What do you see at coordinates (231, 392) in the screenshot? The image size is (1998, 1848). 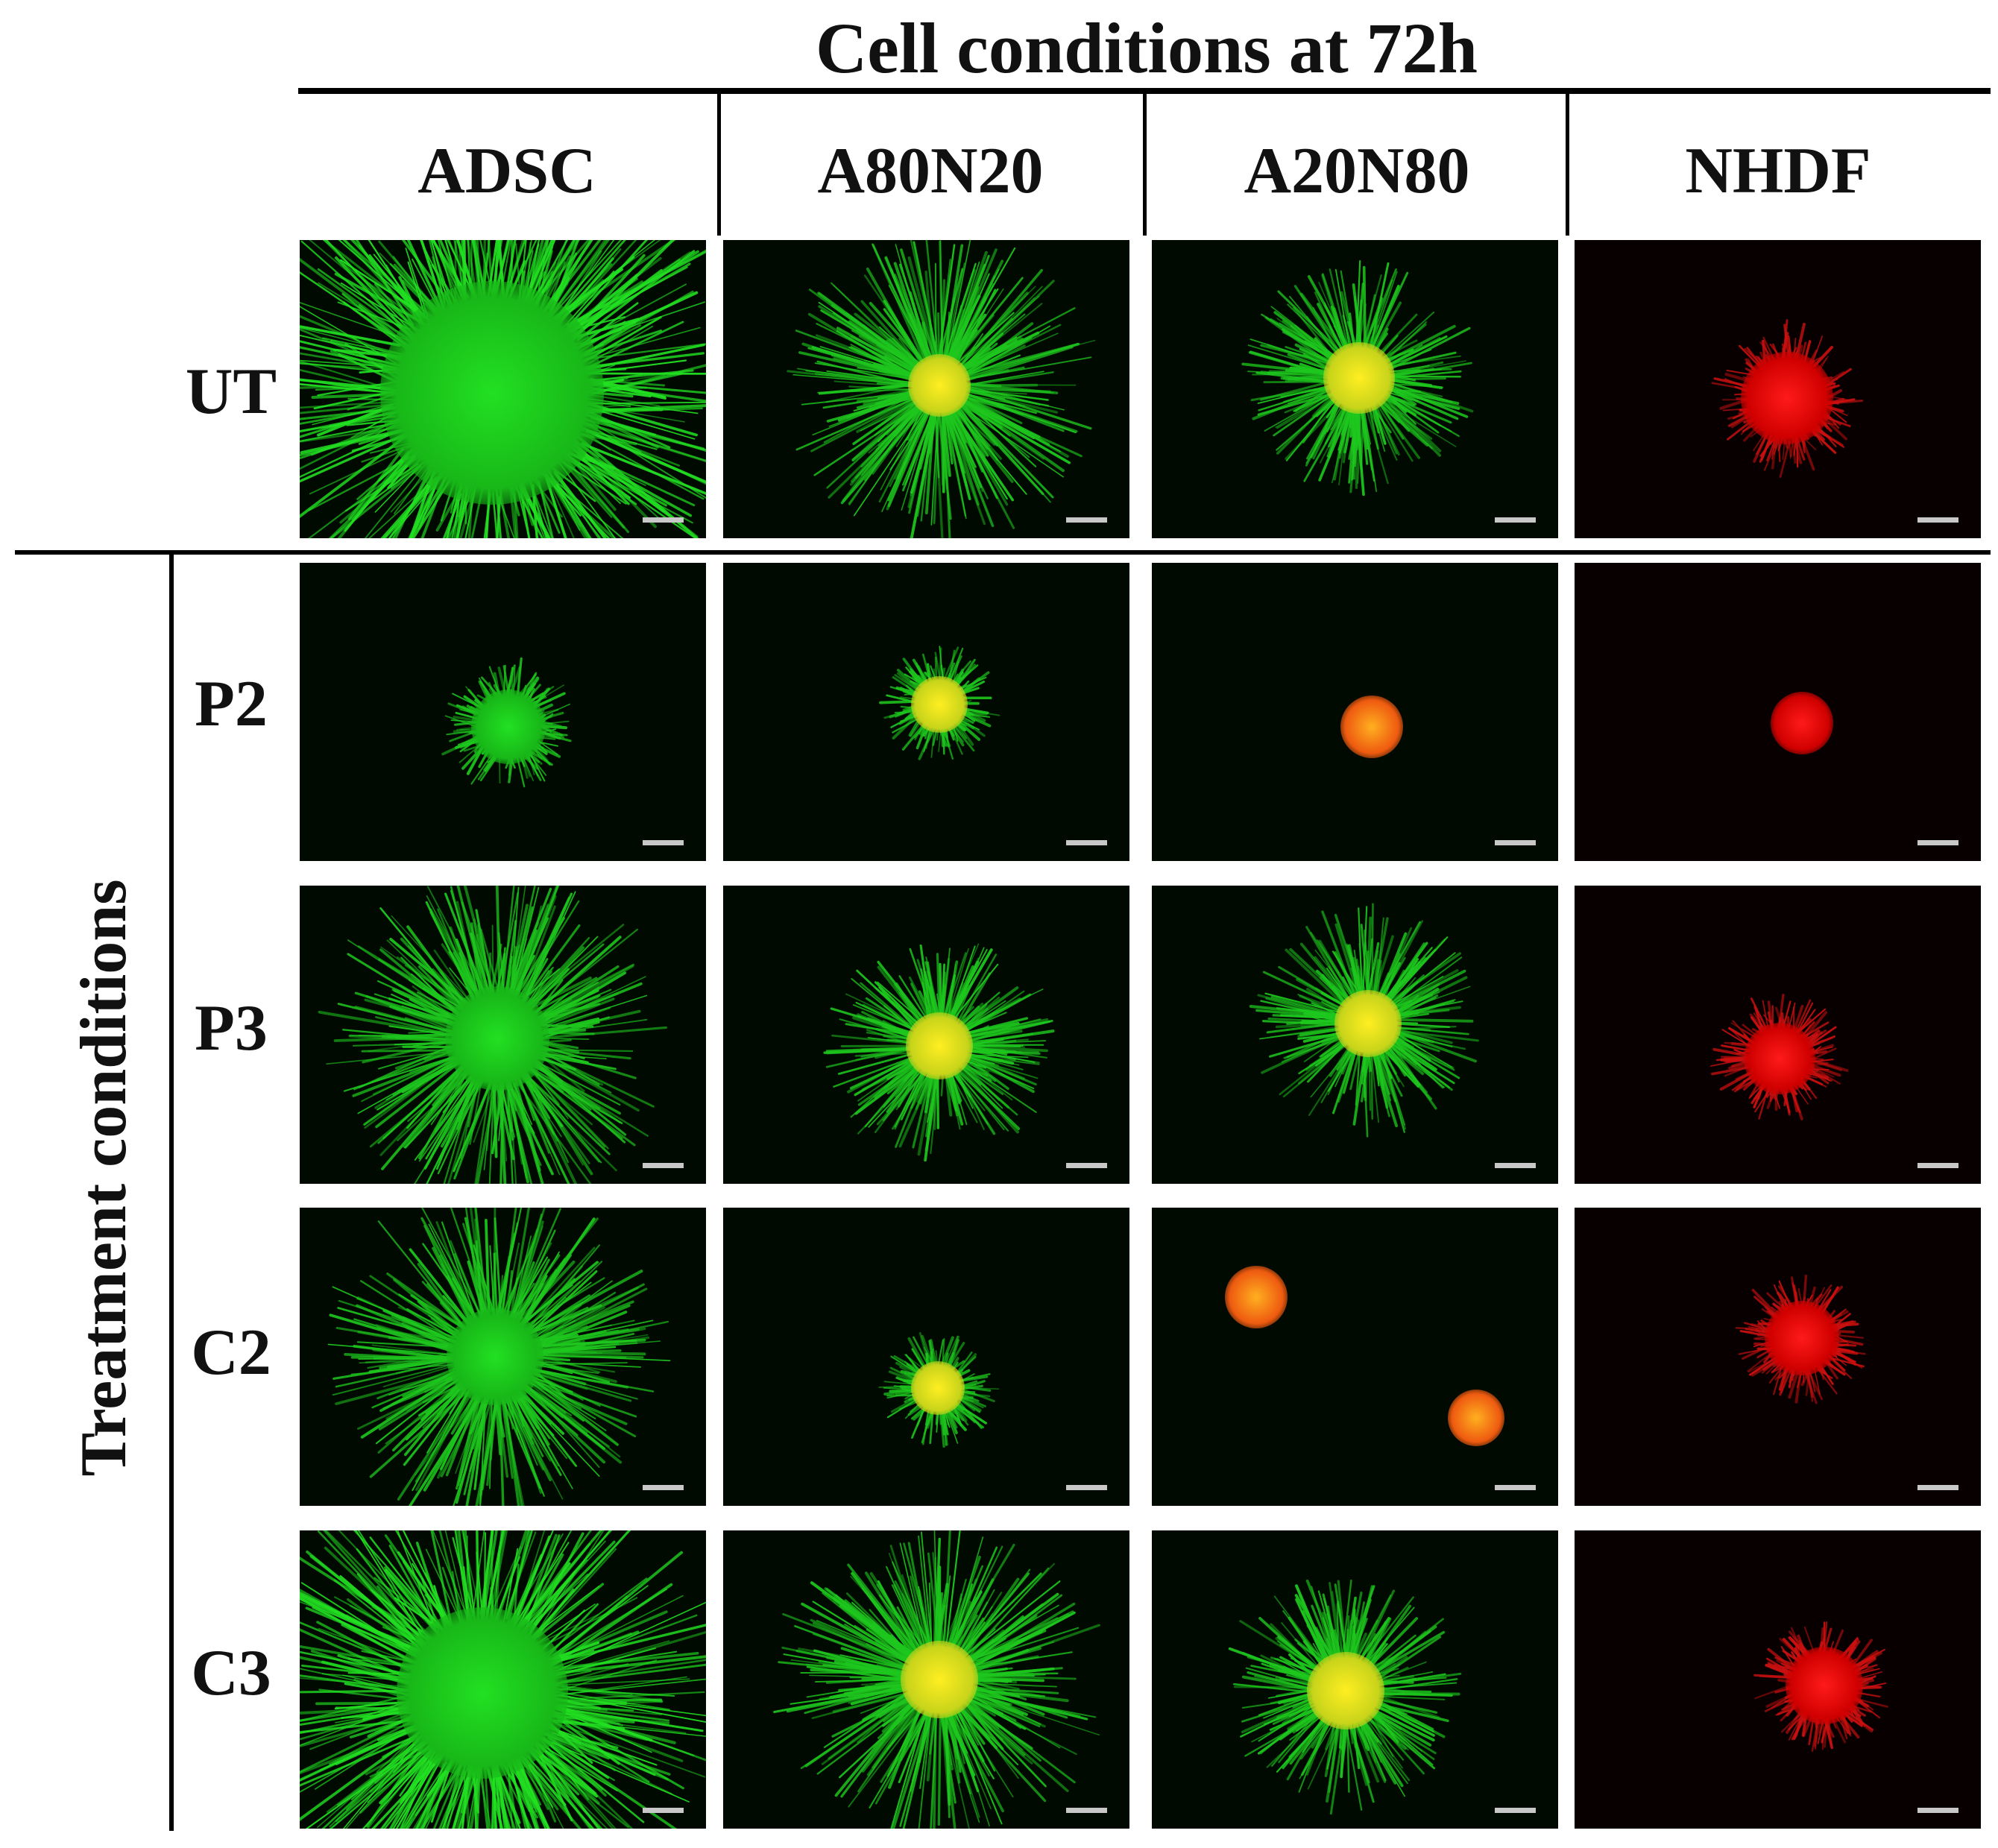 I see `row-label-ut: UT` at bounding box center [231, 392].